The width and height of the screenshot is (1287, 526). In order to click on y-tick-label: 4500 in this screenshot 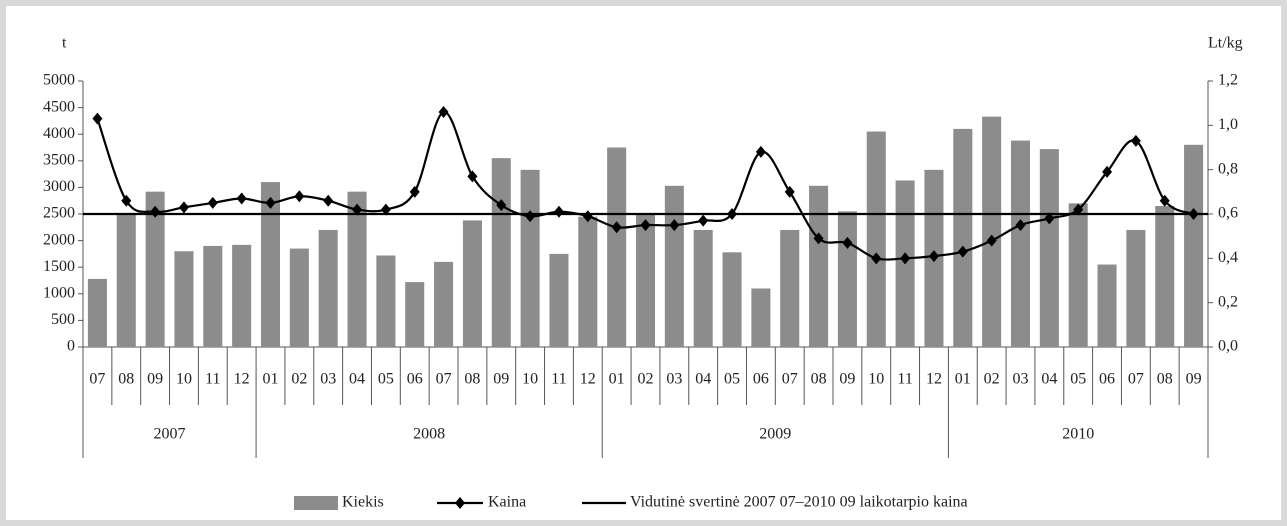, I will do `click(59, 106)`.